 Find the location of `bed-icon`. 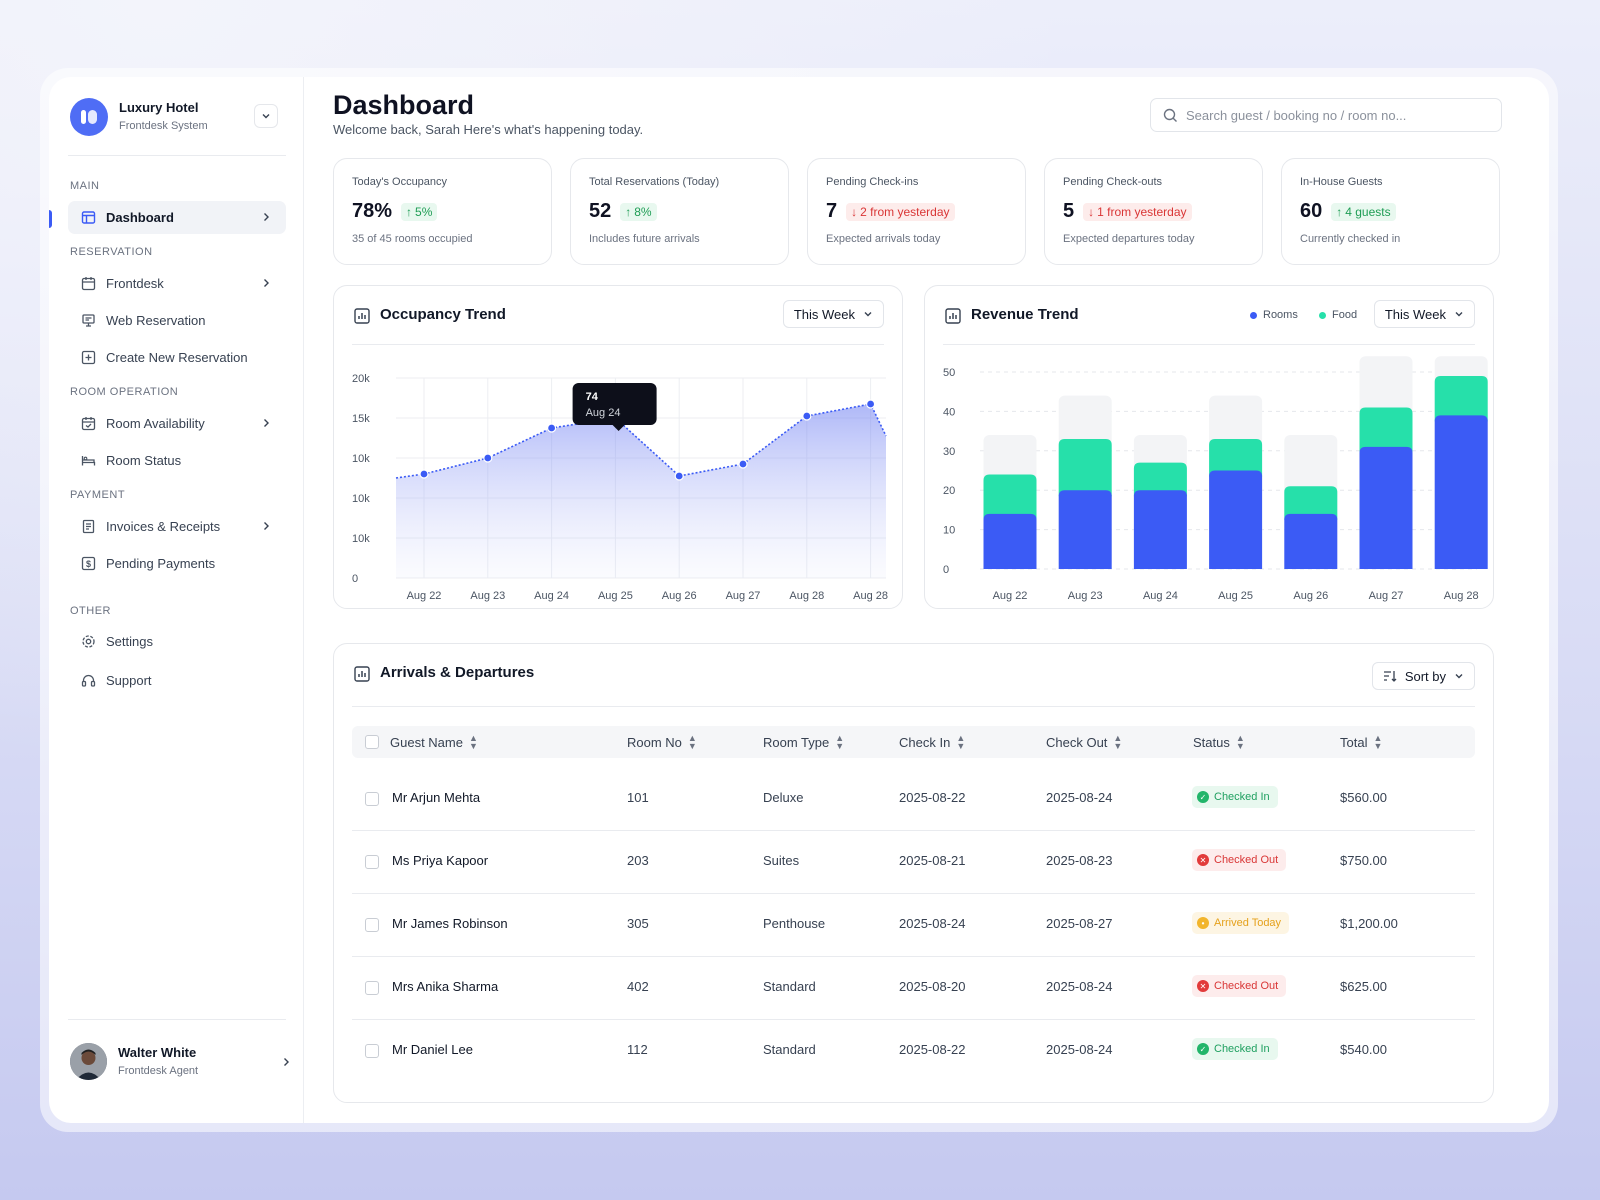

bed-icon is located at coordinates (88, 461).